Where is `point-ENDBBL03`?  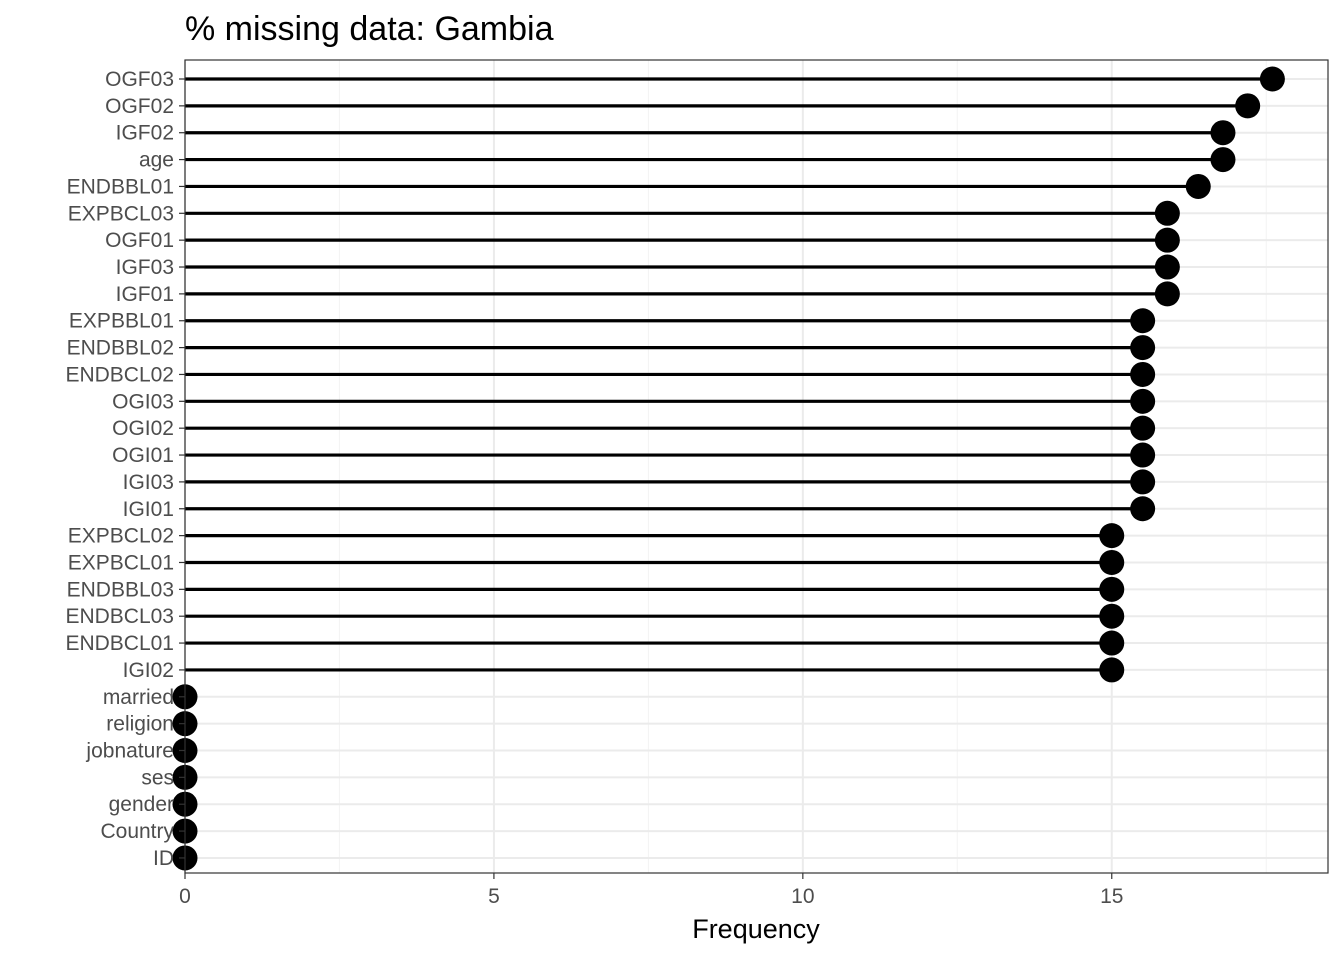
point-ENDBBL03 is located at coordinates (1112, 589).